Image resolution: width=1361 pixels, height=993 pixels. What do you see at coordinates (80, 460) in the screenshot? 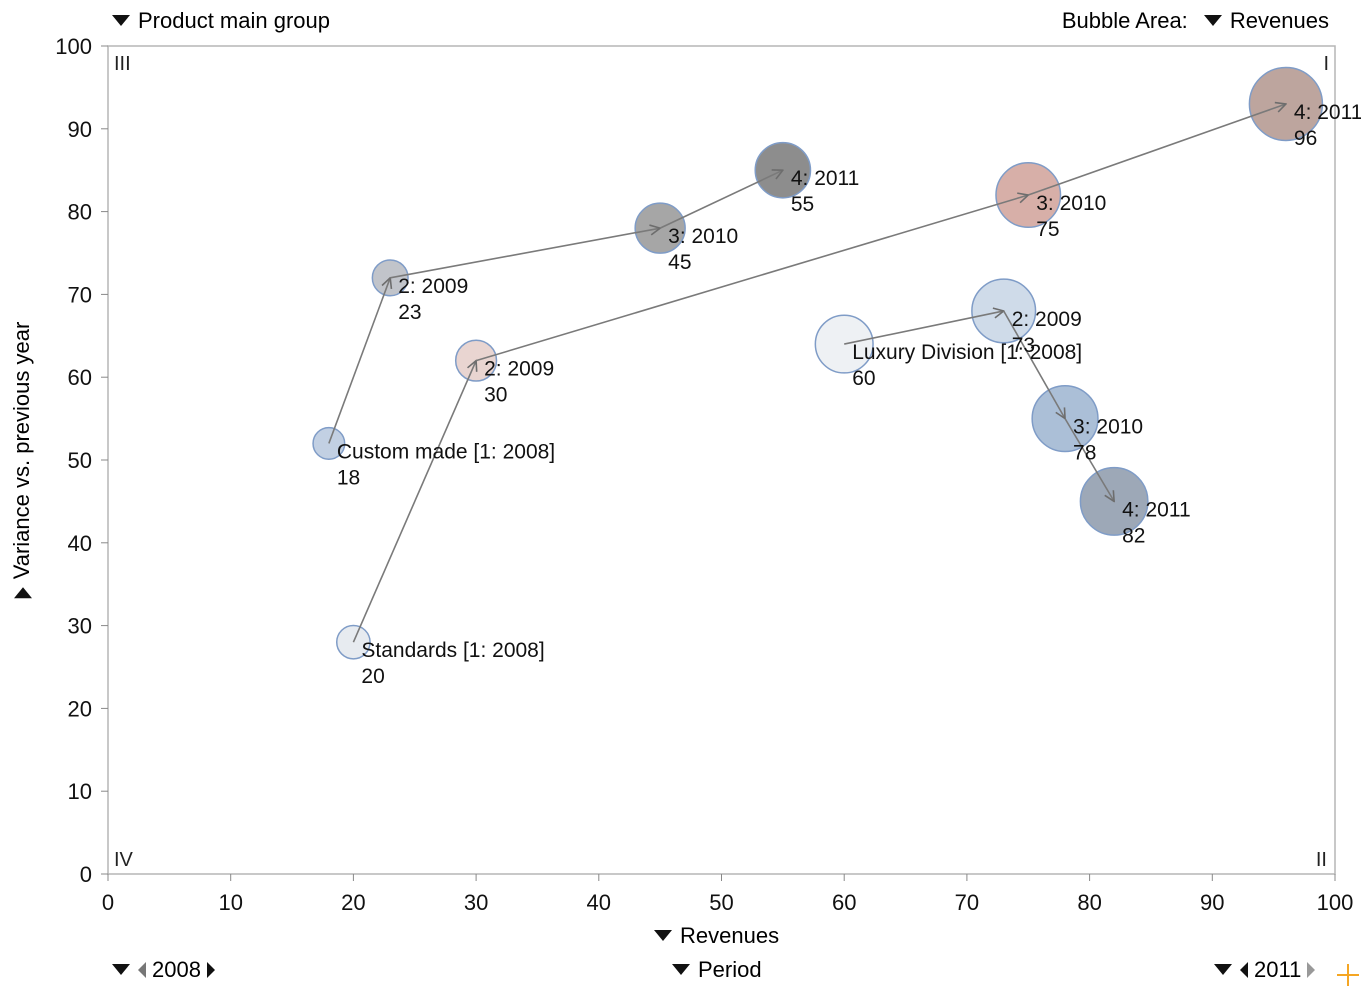
I see `y-tick-label: 50` at bounding box center [80, 460].